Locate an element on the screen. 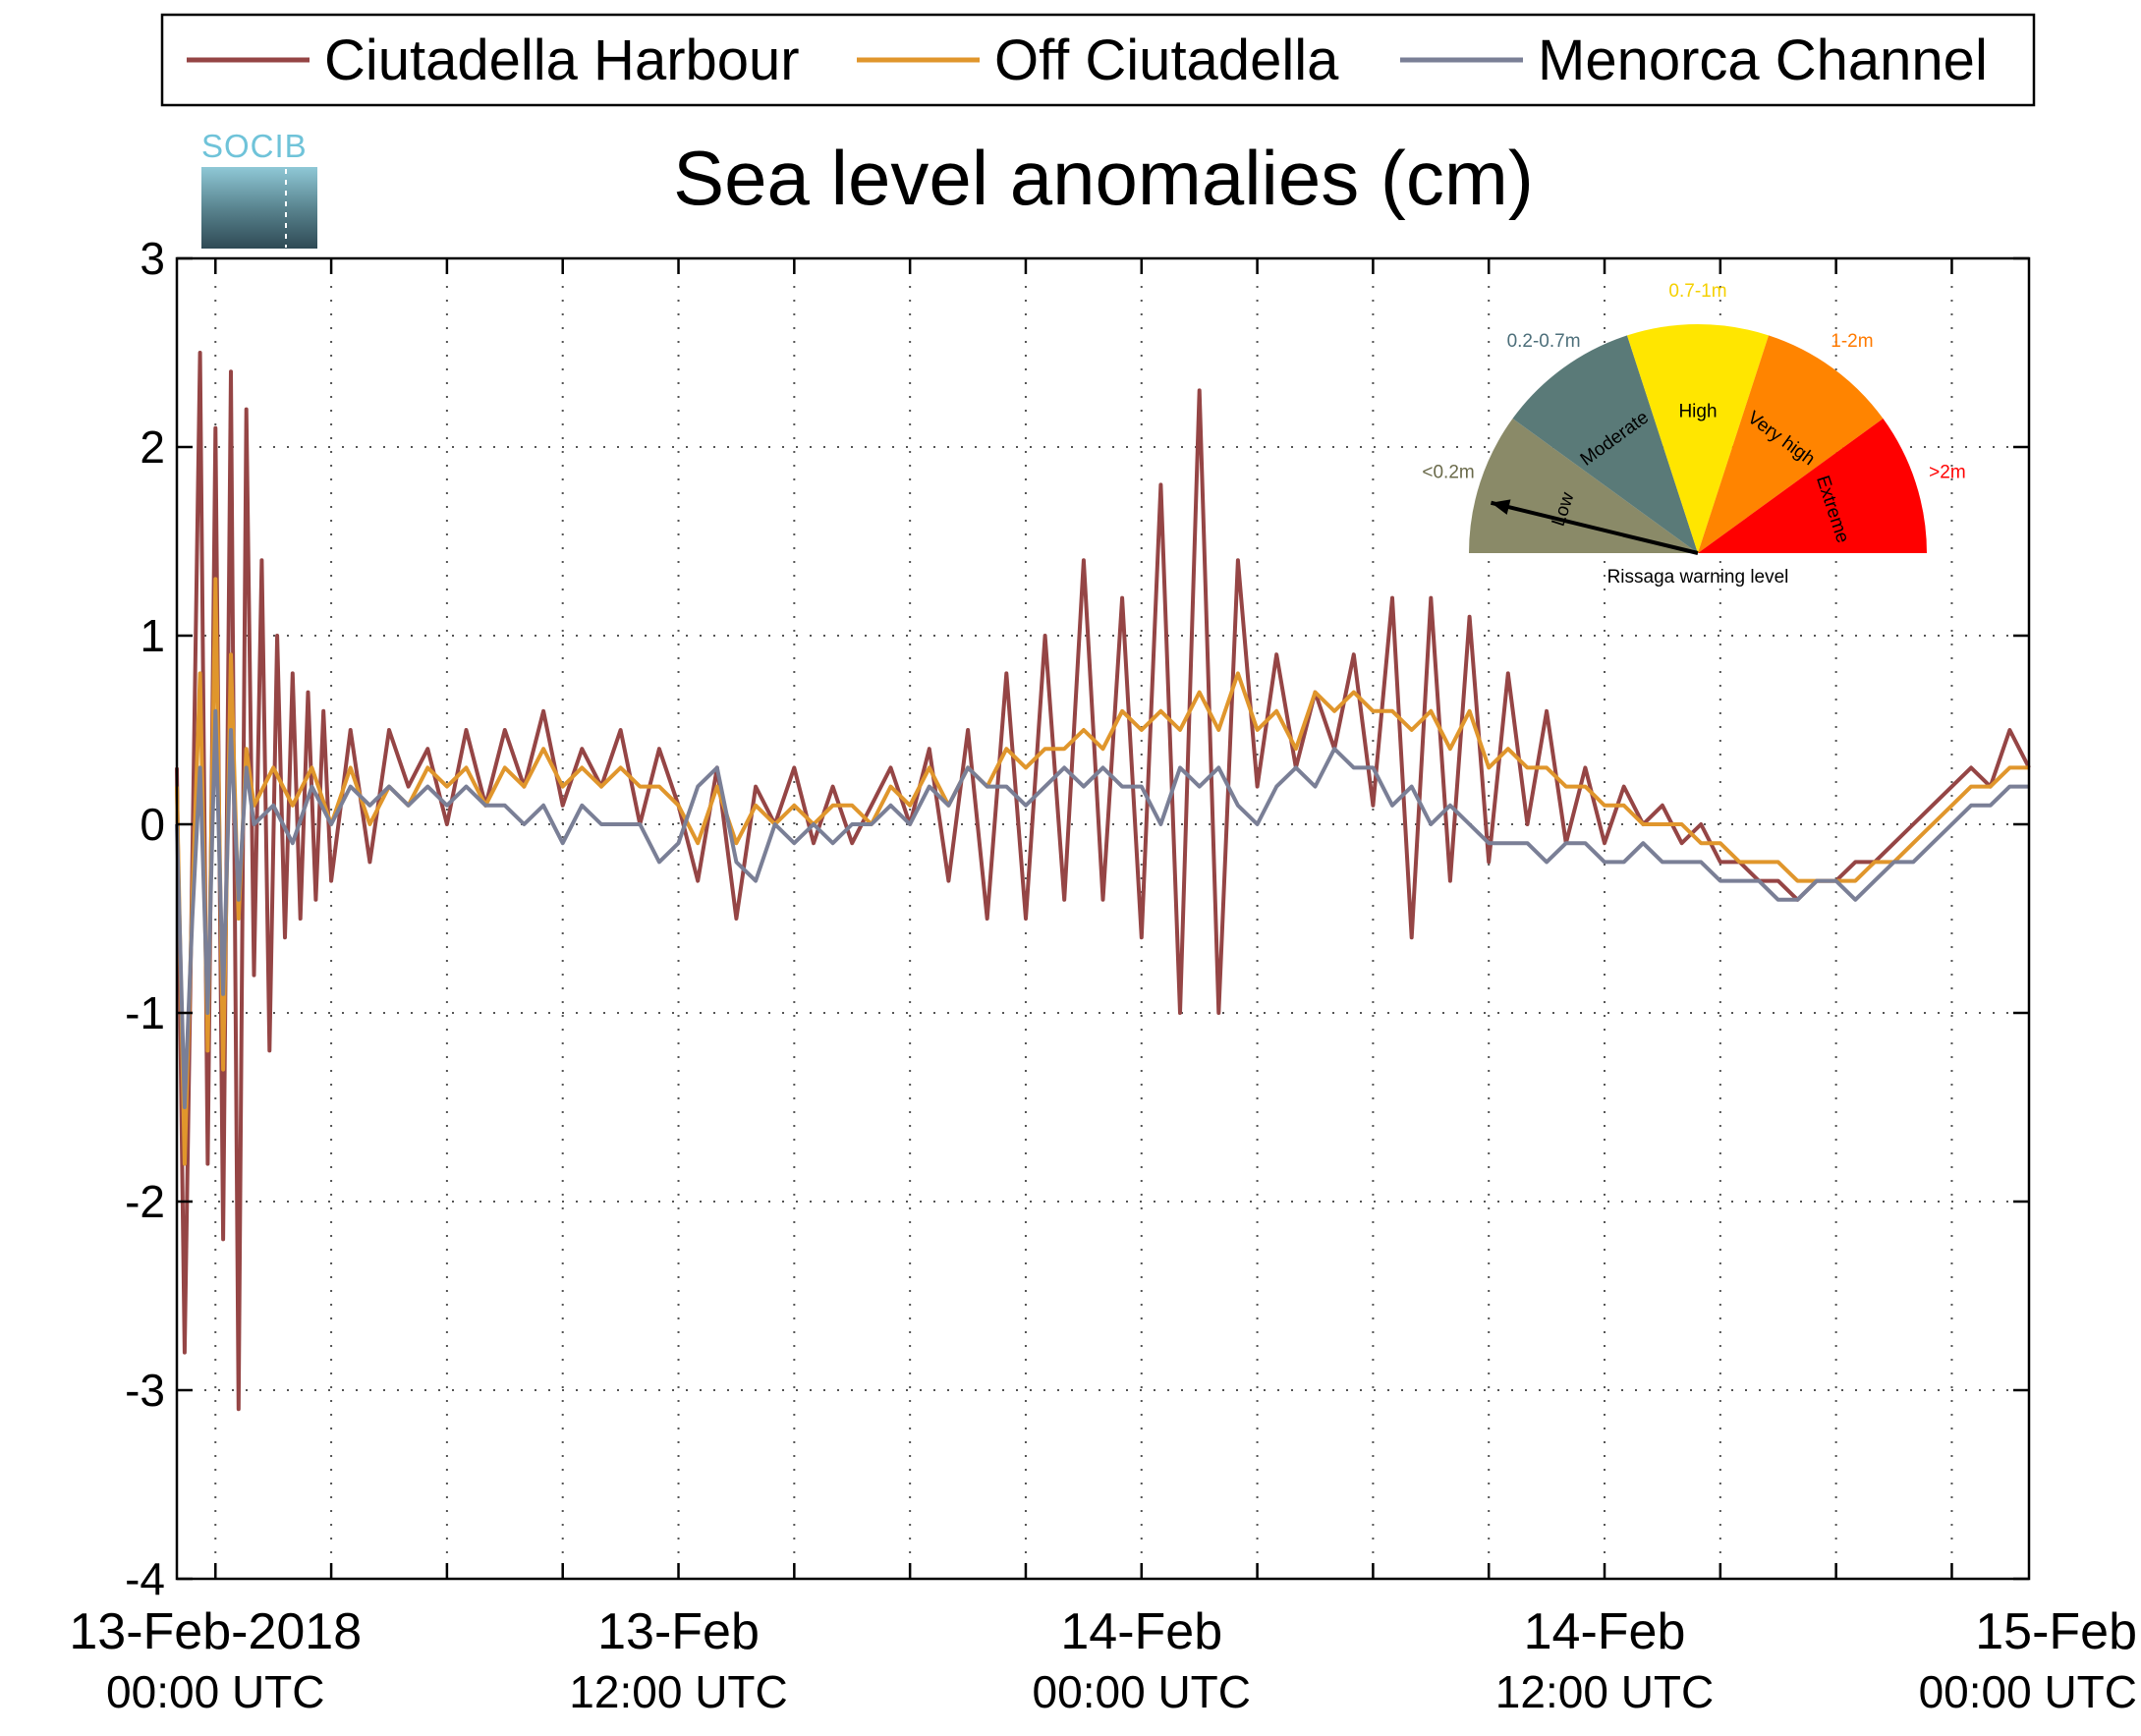  y-tick-label: 0 is located at coordinates (152, 824).